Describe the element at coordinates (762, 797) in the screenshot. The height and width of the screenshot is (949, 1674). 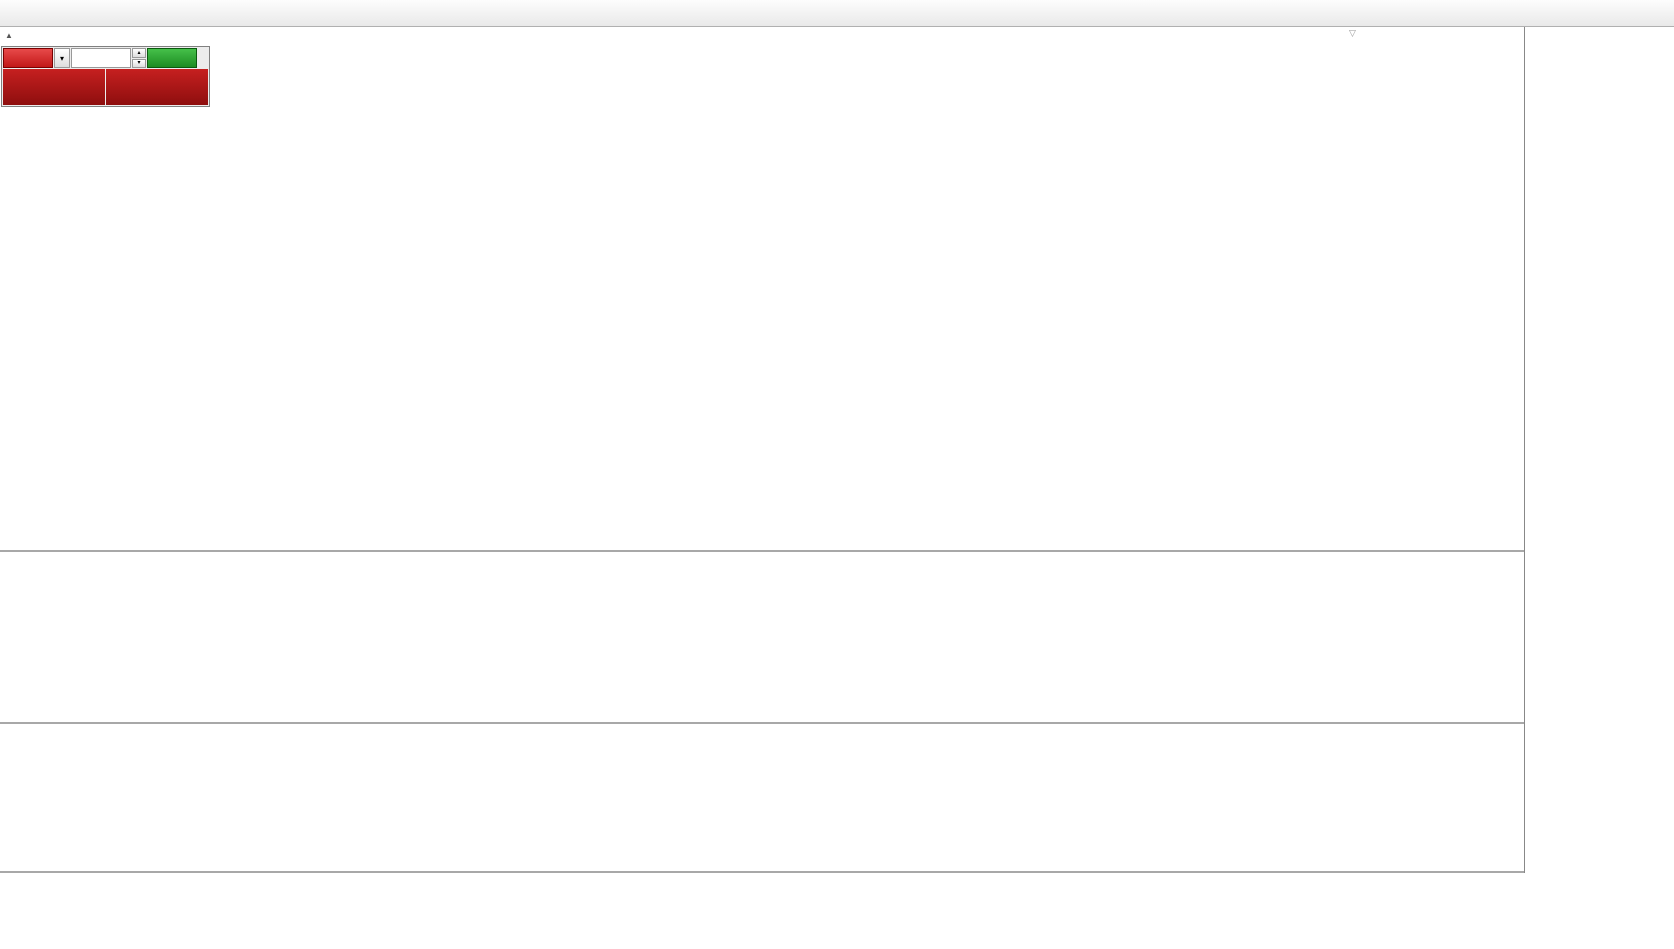
I see `rsi-panel-canvas` at that location.